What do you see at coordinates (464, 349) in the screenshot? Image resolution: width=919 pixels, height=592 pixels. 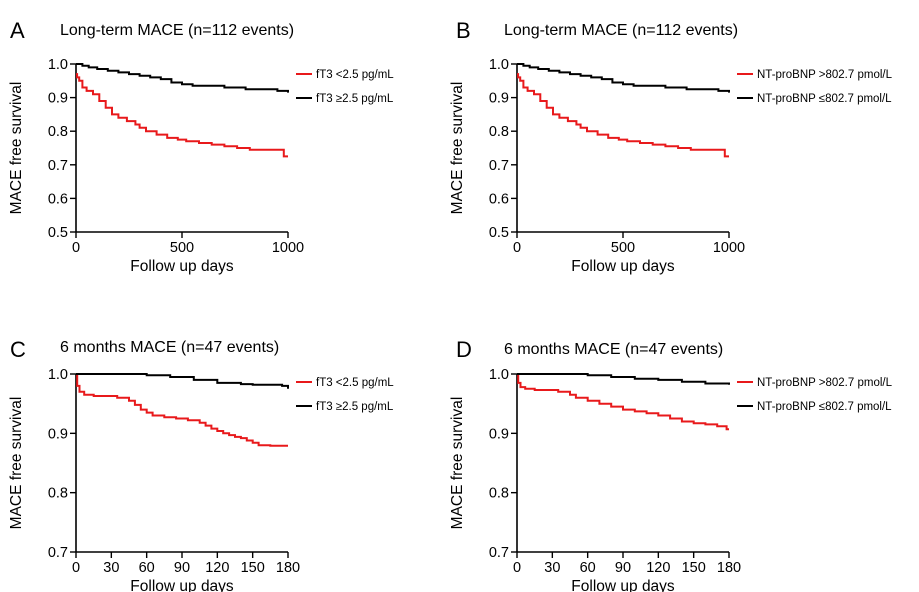 I see `panel-letter: D` at bounding box center [464, 349].